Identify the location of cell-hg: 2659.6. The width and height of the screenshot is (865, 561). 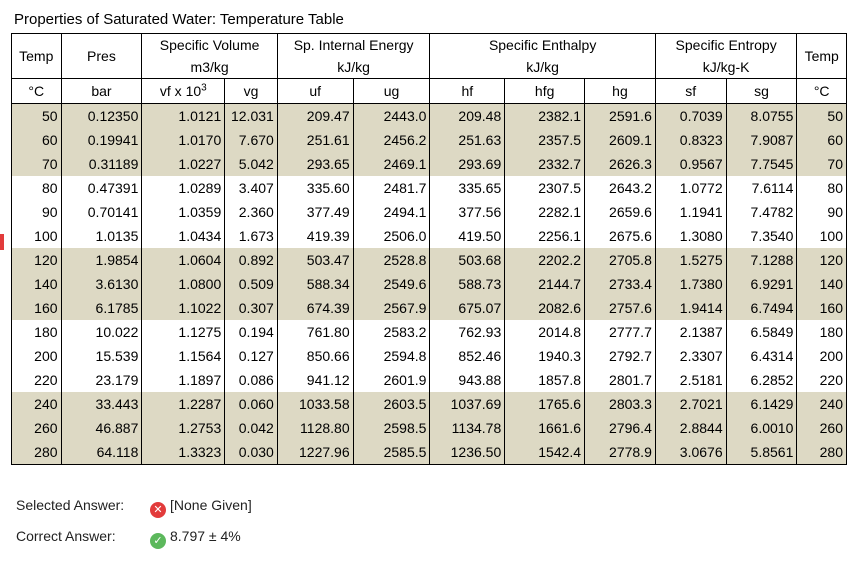
(620, 212).